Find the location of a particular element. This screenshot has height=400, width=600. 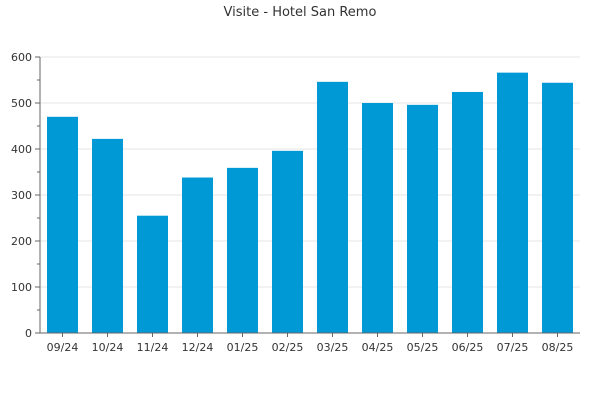

x-tick-label: 03/25 is located at coordinates (333, 347).